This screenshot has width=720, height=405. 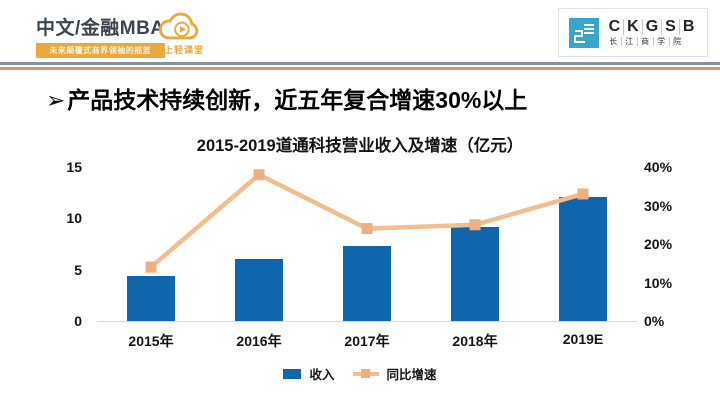 What do you see at coordinates (658, 244) in the screenshot?
I see `y-tick-label: 20%` at bounding box center [658, 244].